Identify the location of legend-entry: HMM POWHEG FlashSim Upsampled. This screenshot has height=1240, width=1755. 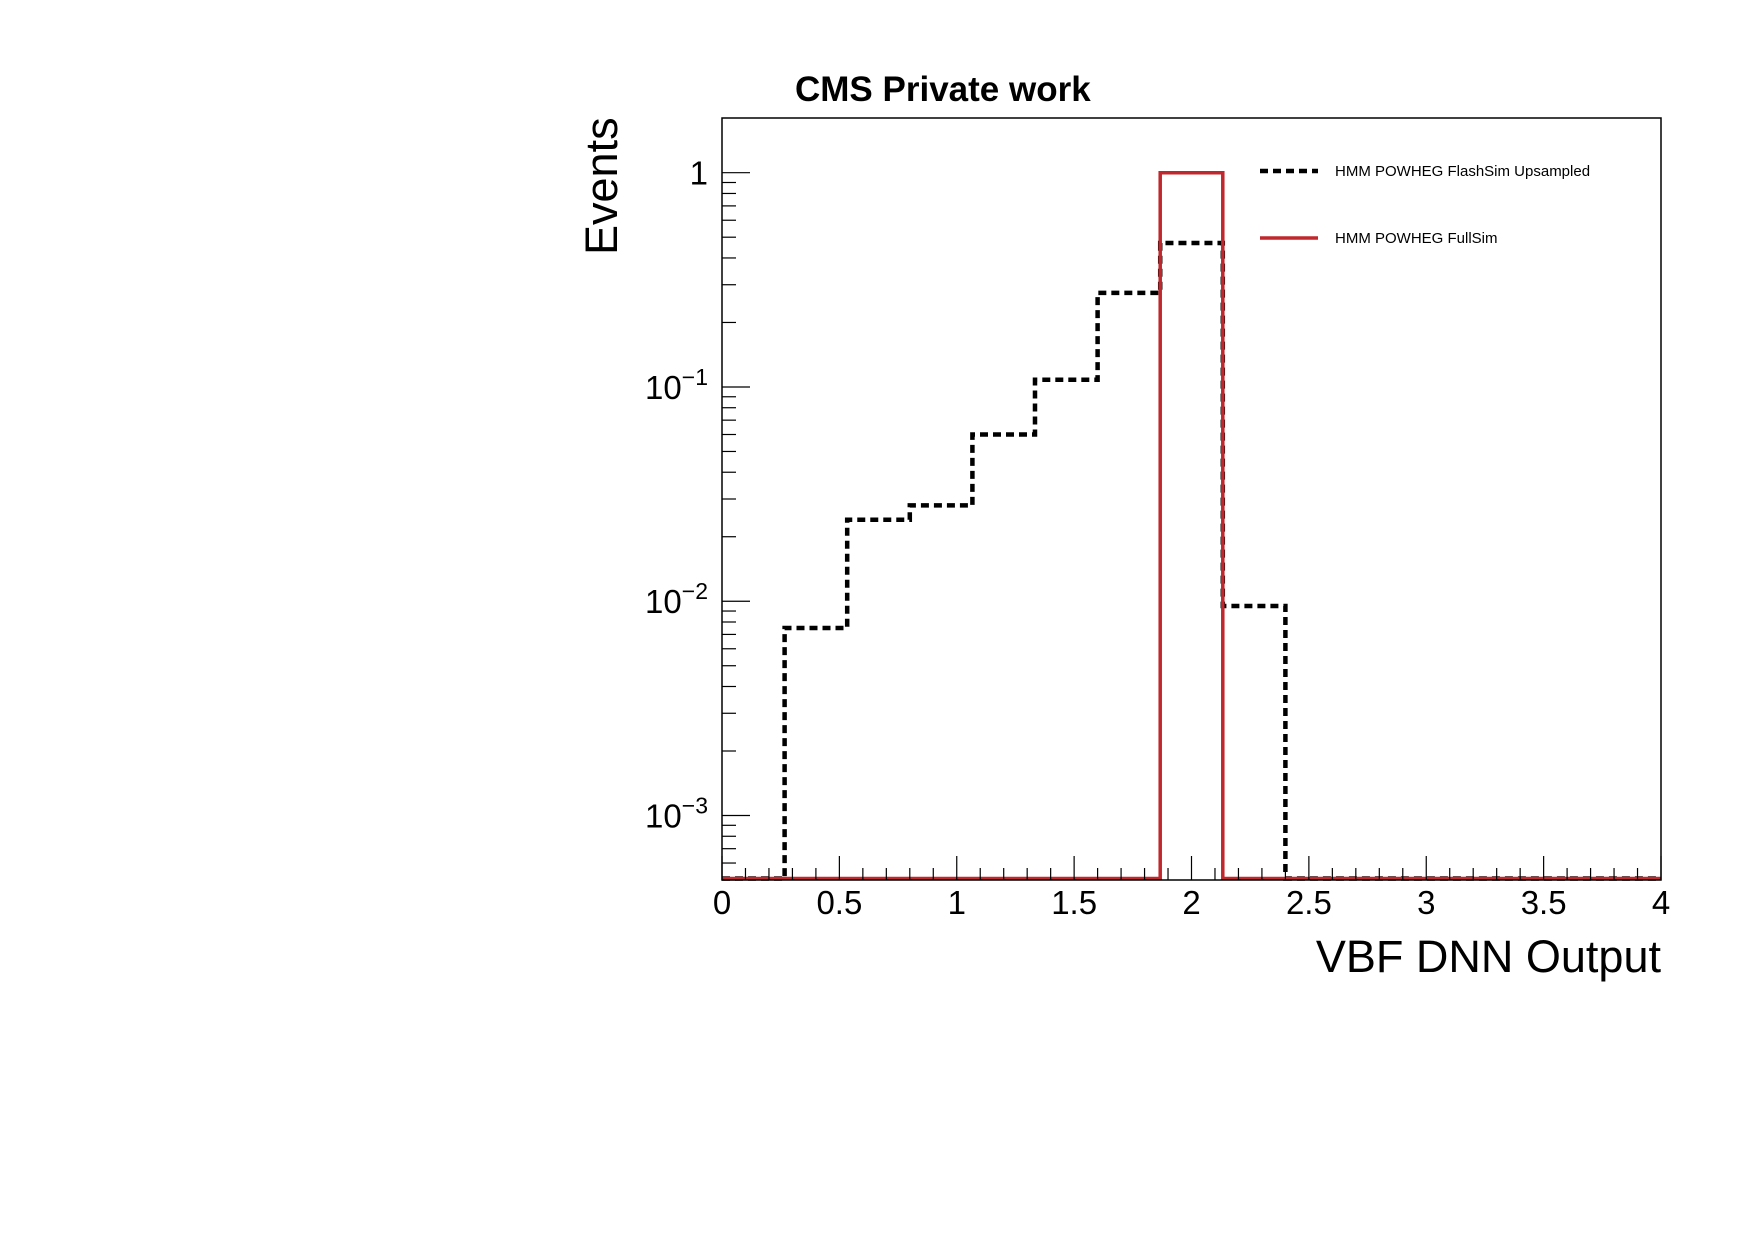
(1425, 171).